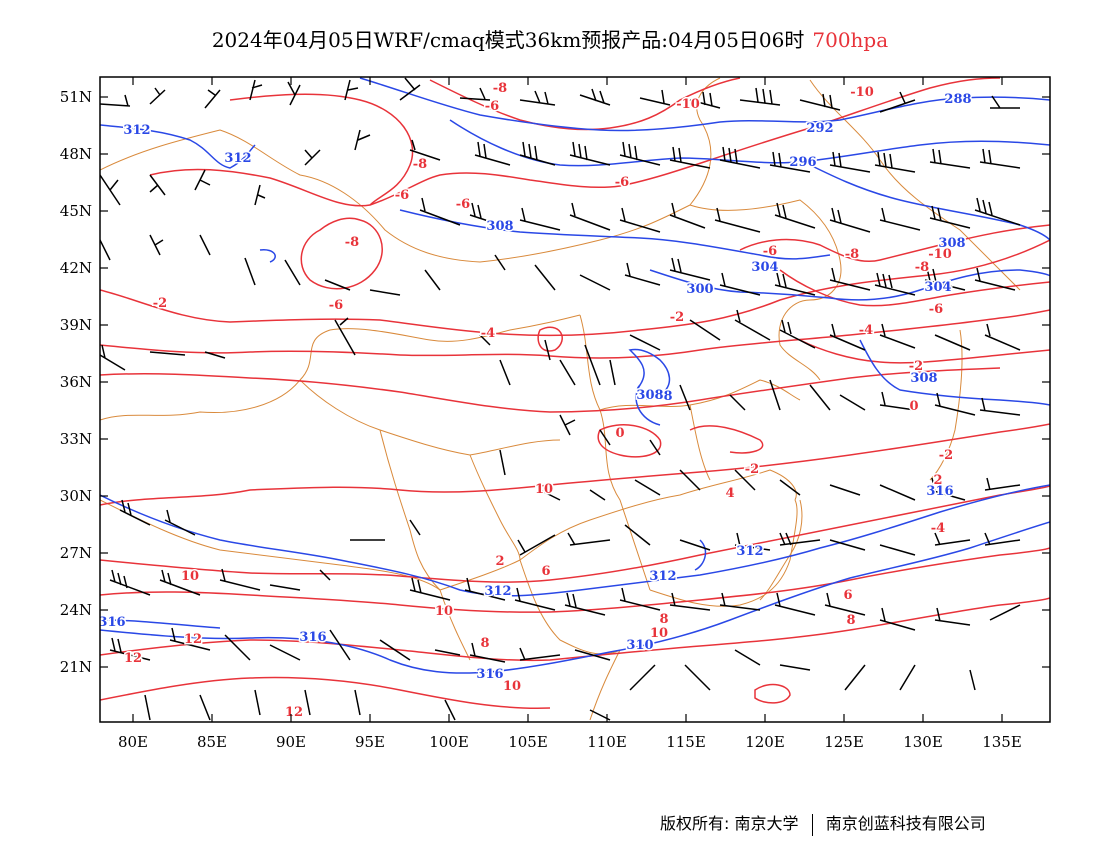 The image size is (1100, 850). Describe the element at coordinates (76, 211) in the screenshot. I see `lat-label: 45N` at that location.